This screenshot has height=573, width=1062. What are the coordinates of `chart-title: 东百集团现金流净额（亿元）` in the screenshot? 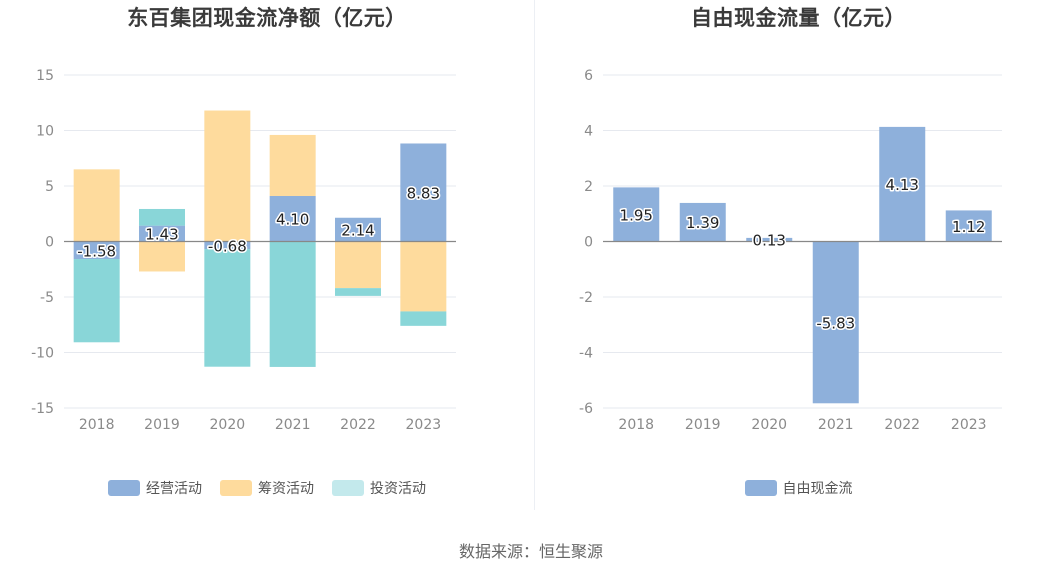 It's located at (267, 18).